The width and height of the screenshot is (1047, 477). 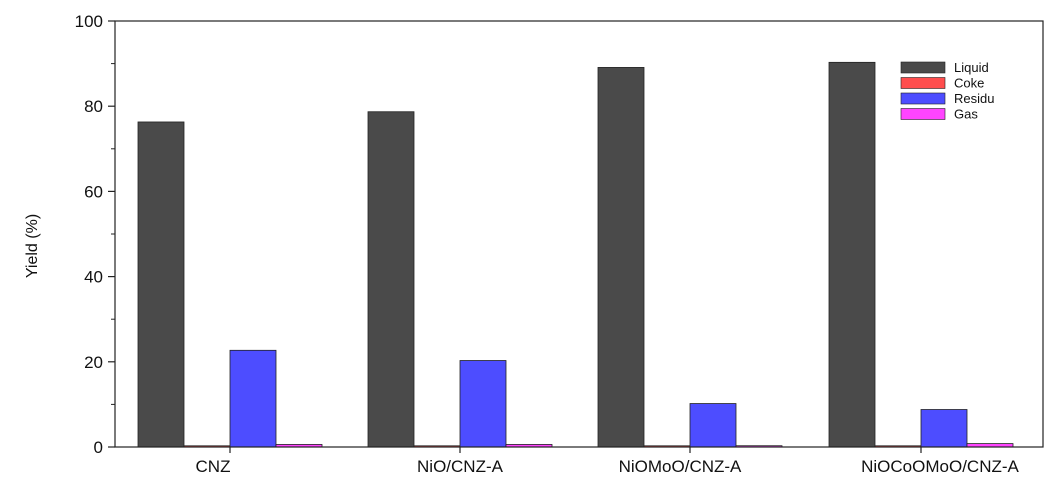 What do you see at coordinates (923, 67) in the screenshot?
I see `legend-swatch-liquid` at bounding box center [923, 67].